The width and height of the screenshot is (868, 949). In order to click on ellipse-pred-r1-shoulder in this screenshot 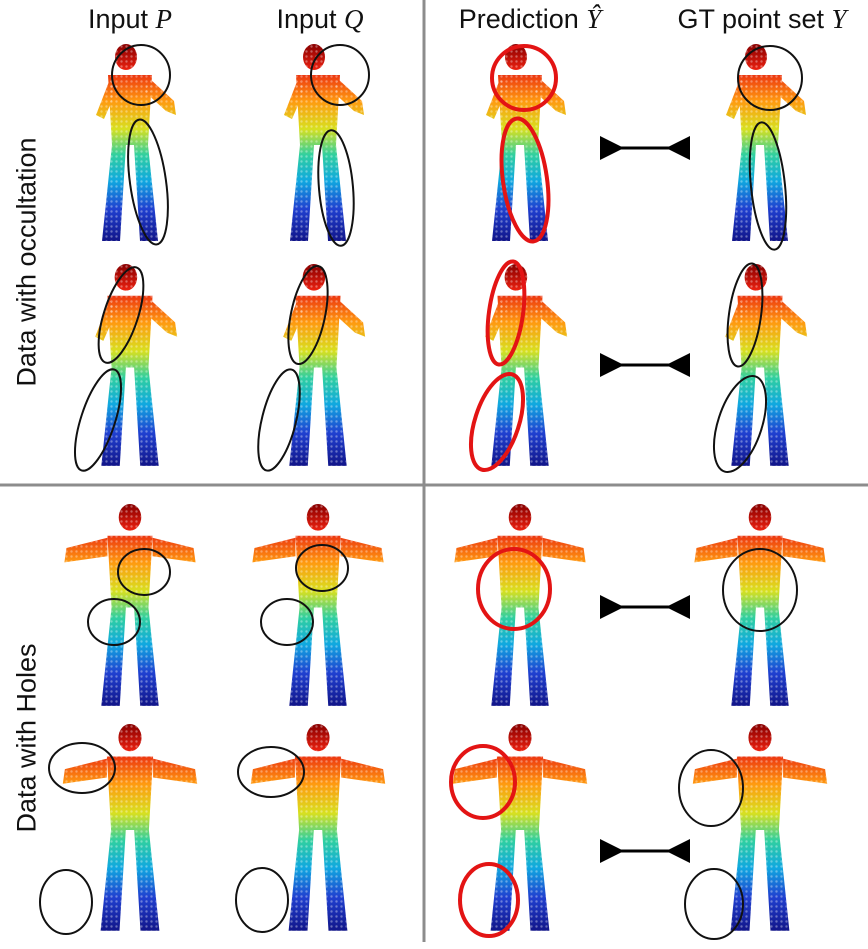, I will do `click(524, 78)`.